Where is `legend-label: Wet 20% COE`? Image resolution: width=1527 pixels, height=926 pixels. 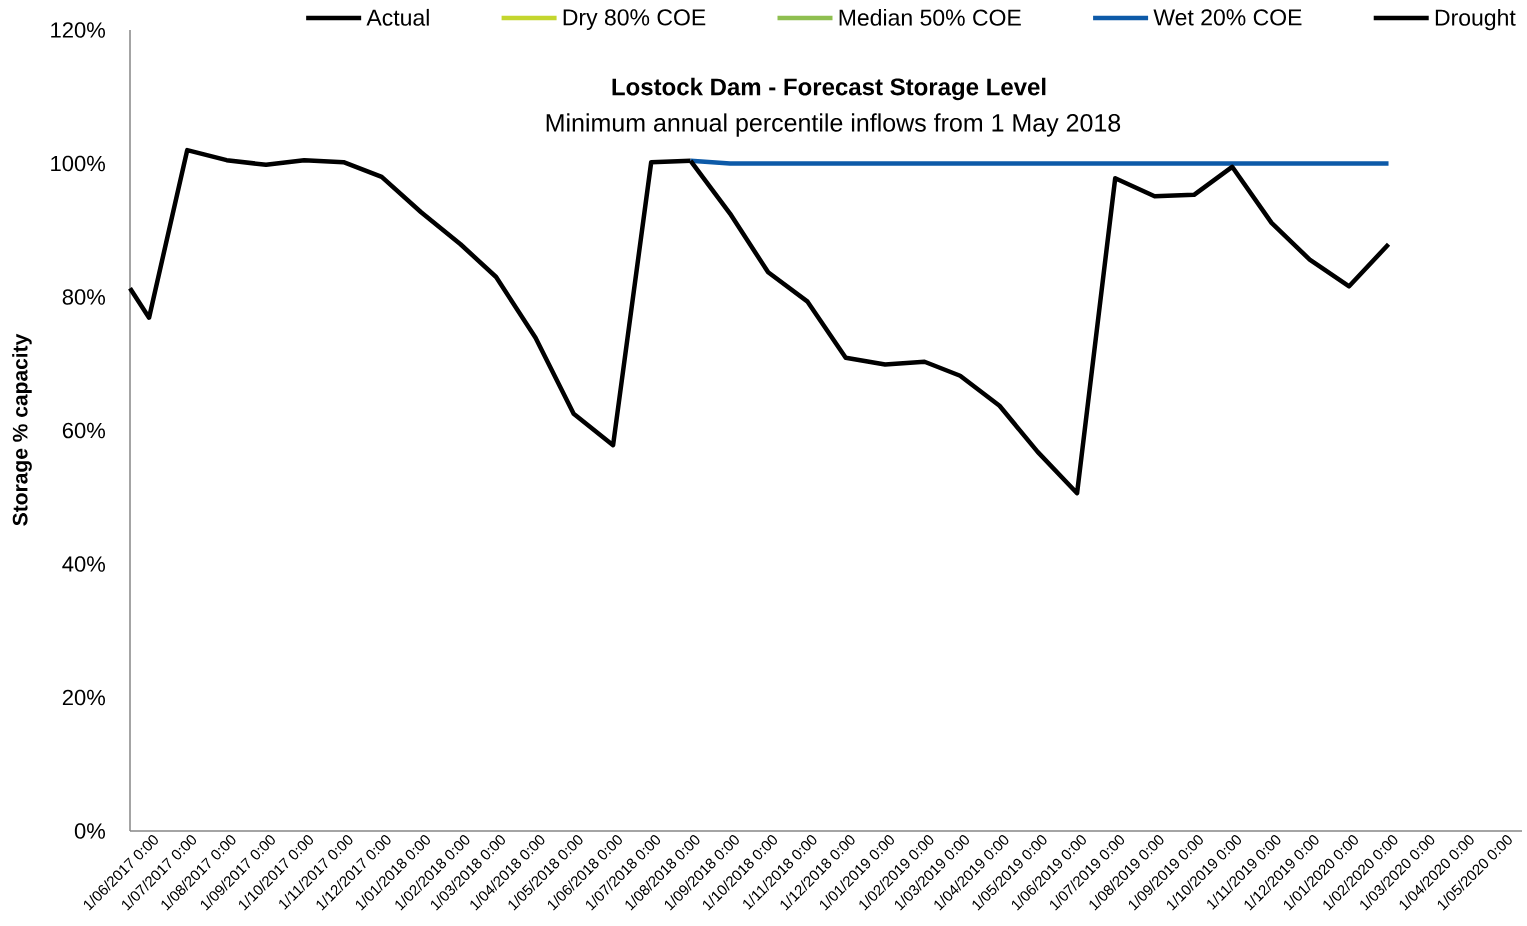
legend-label: Wet 20% COE is located at coordinates (1227, 17).